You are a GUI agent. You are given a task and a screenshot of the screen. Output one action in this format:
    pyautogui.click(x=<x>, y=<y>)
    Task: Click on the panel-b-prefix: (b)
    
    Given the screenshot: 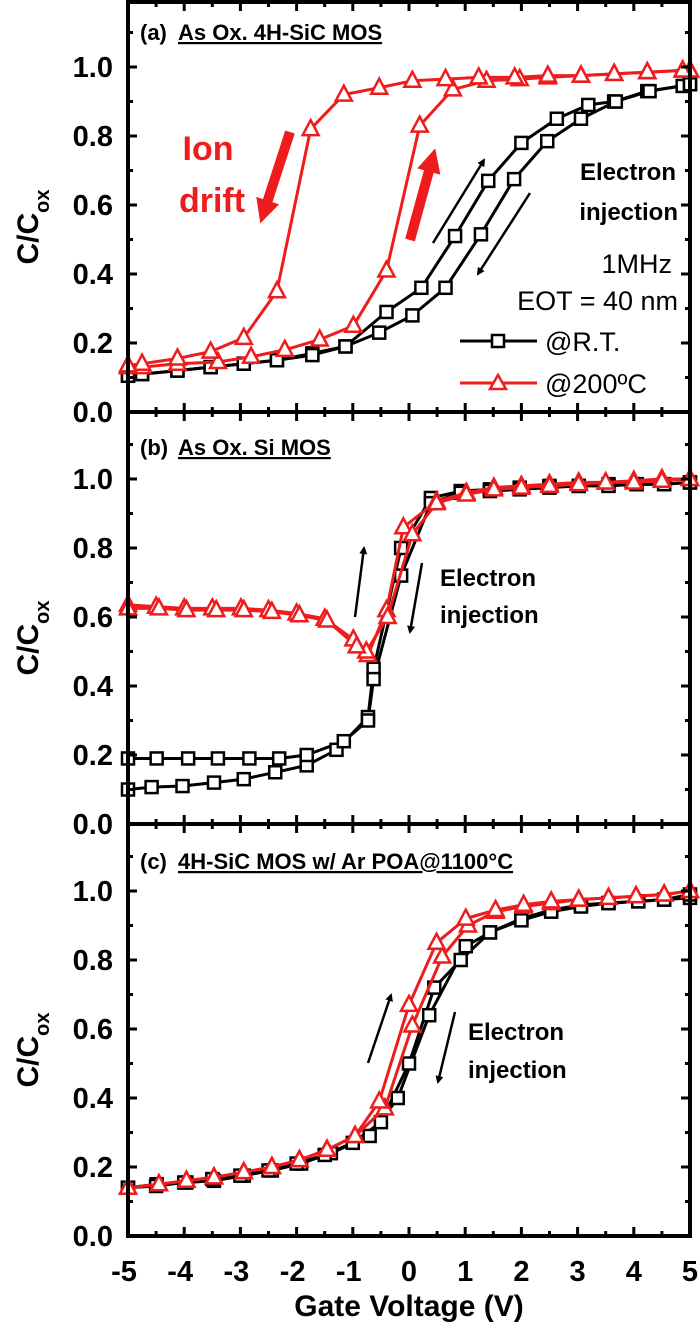 What is the action you would take?
    pyautogui.click(x=154, y=447)
    